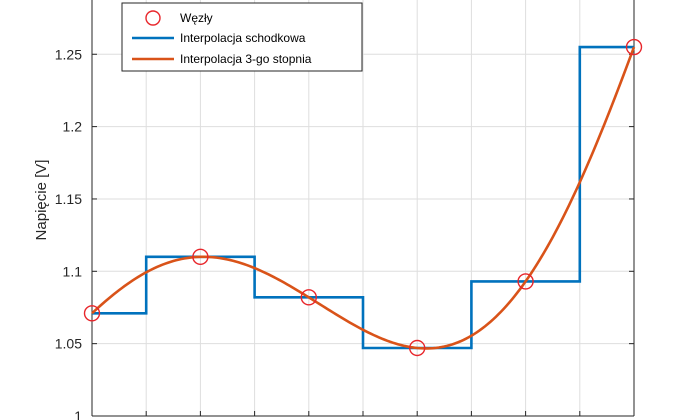  I want to click on y-tick-label: 1.25, so click(68, 54).